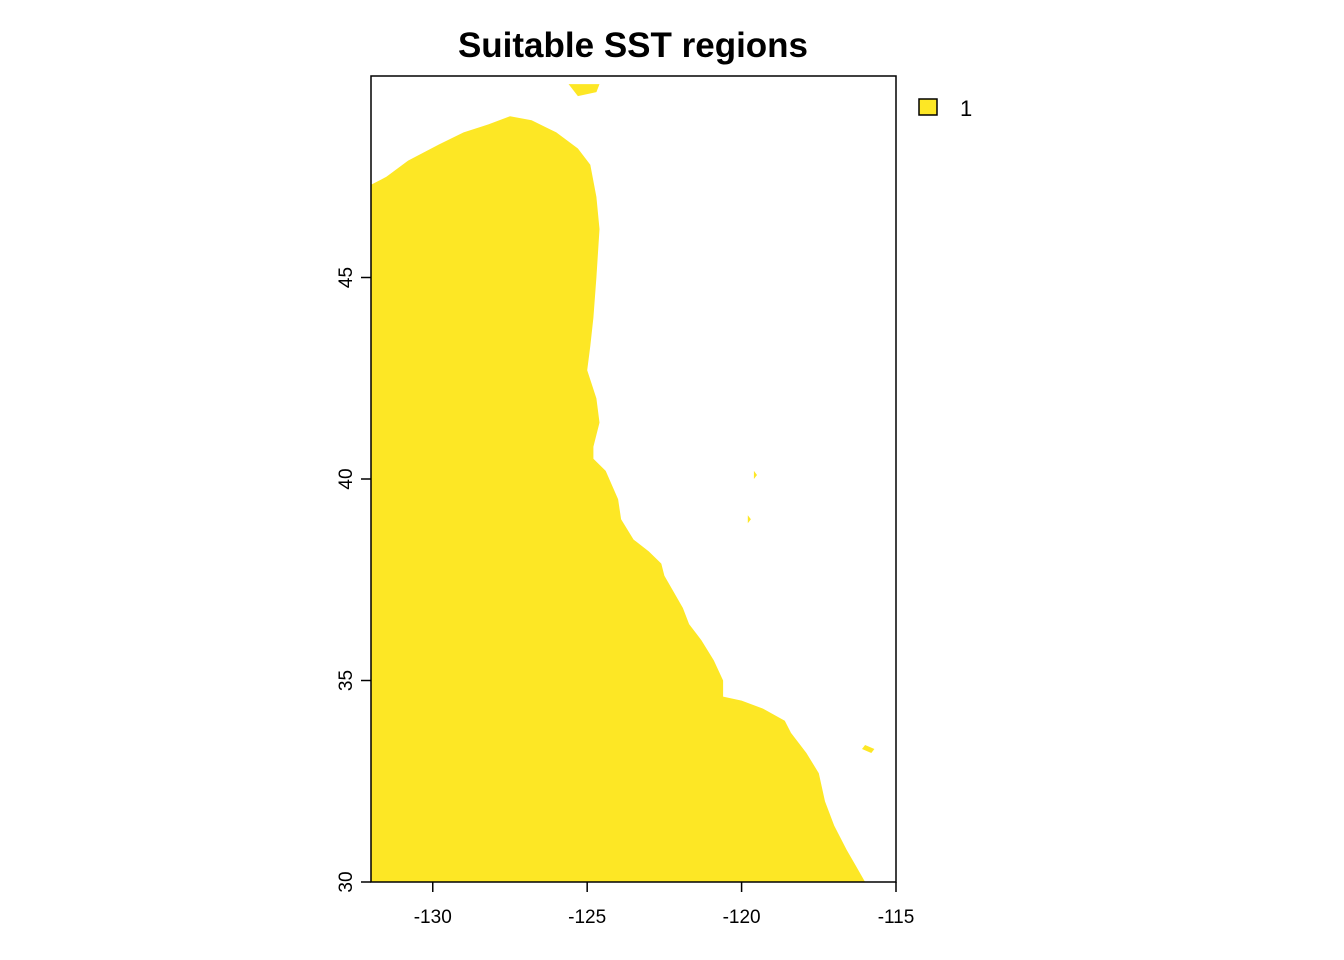 Image resolution: width=1344 pixels, height=960 pixels. I want to click on chart-title: Suitable SST regions, so click(633, 45).